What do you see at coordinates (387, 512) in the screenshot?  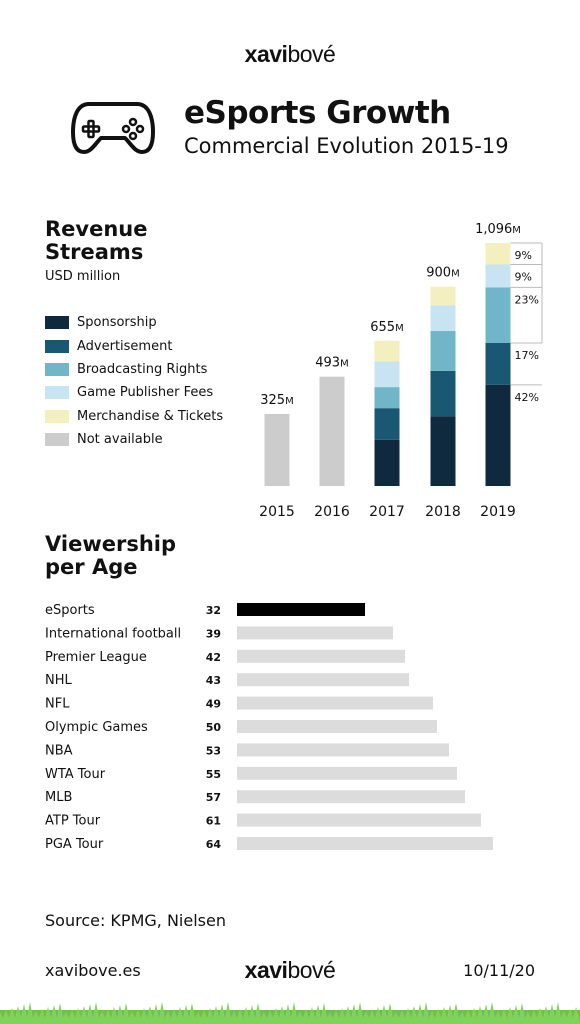 I see `revenue-year-label: 2017` at bounding box center [387, 512].